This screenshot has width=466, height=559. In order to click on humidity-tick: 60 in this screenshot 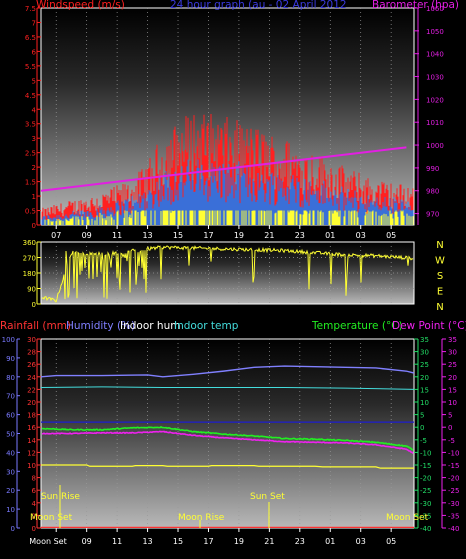, I will do `click(10, 416)`.